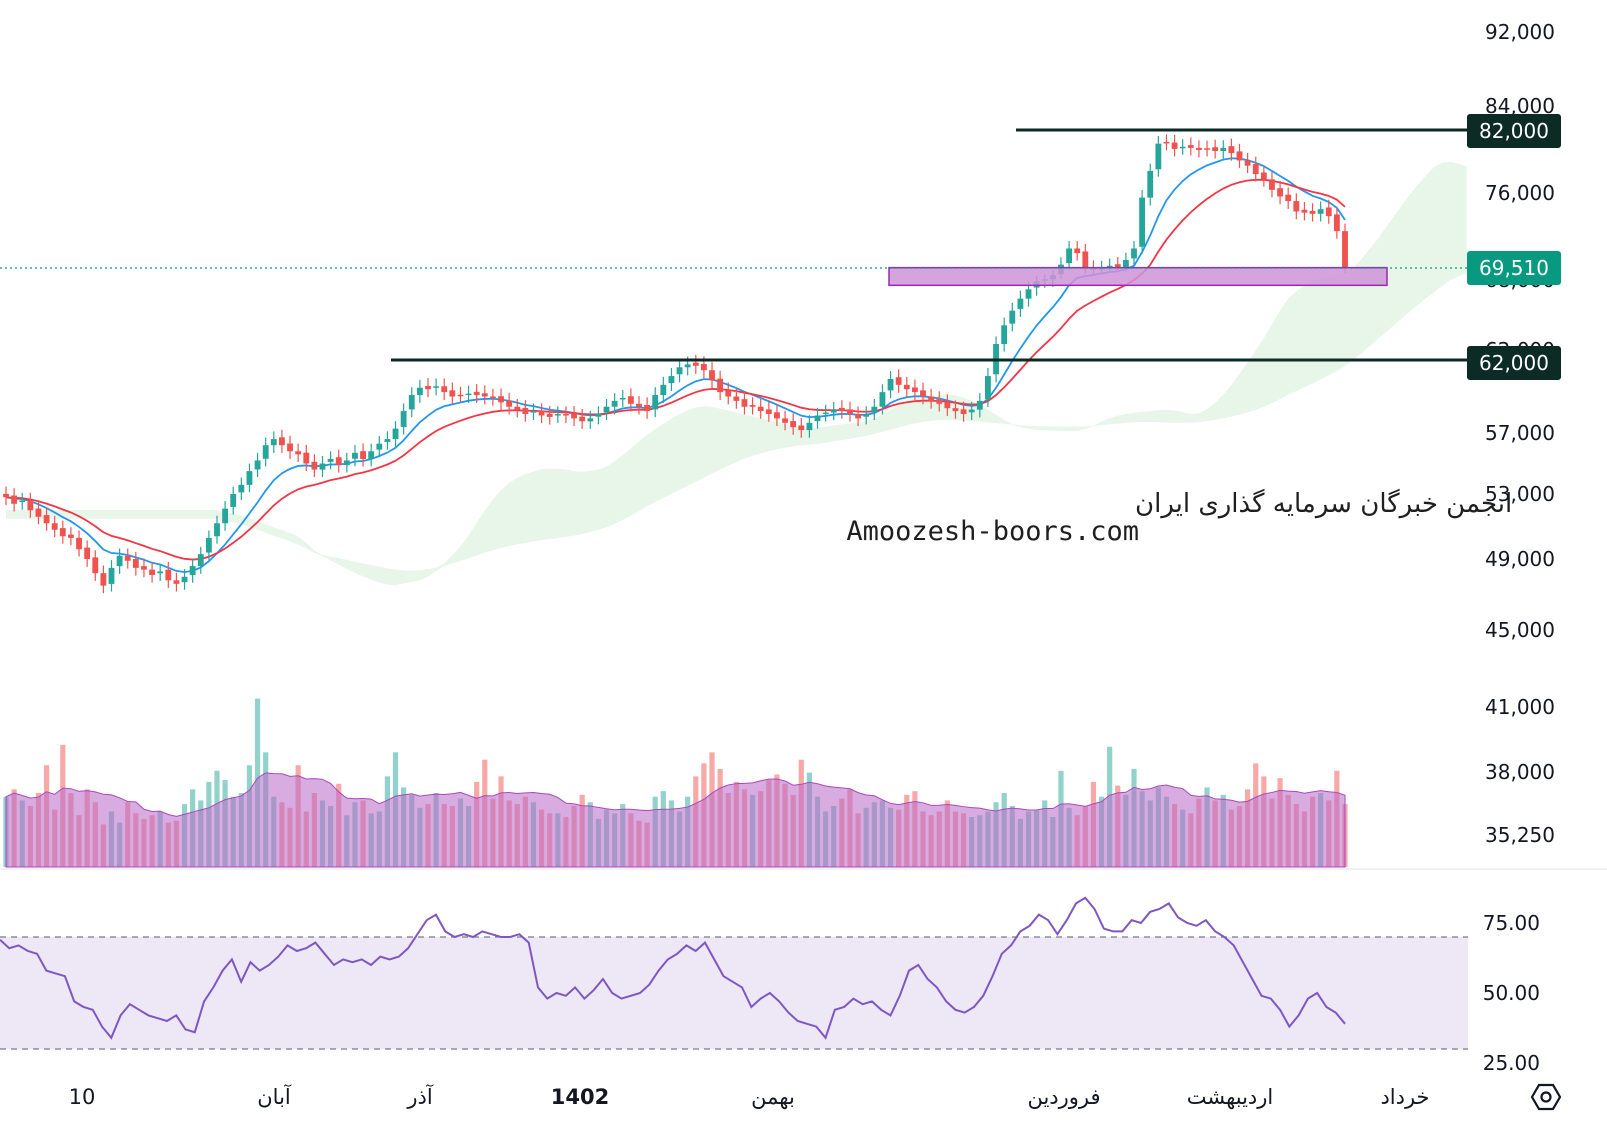  Describe the element at coordinates (419, 1096) in the screenshot. I see `time-axis-label: آذر` at that location.